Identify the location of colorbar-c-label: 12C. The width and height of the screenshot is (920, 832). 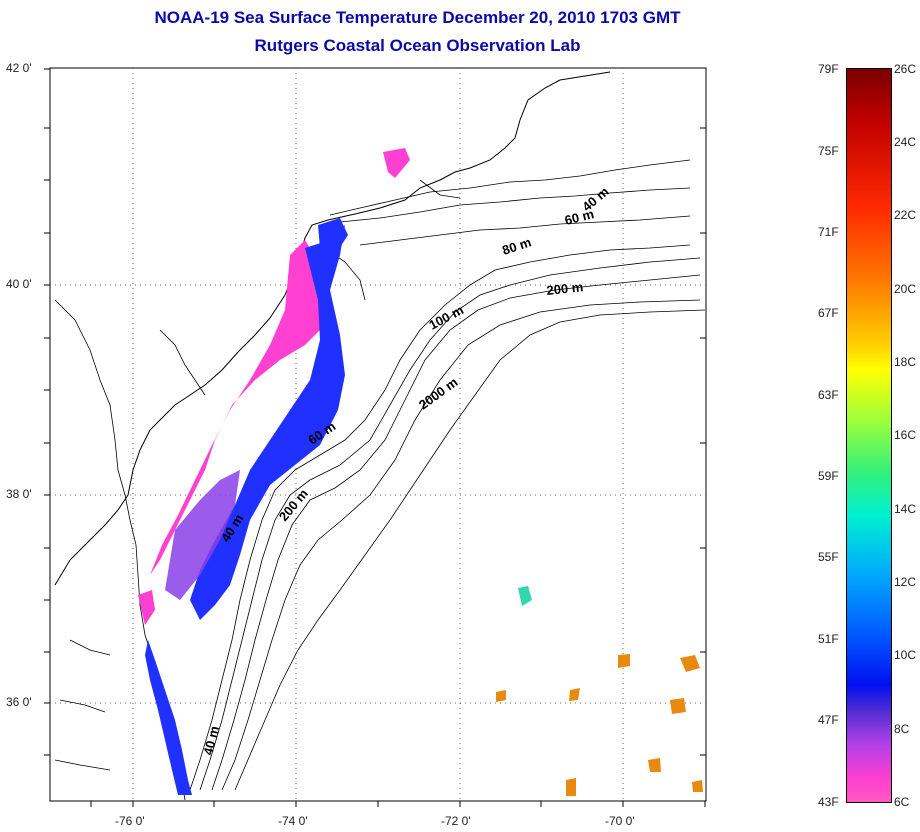
(905, 582).